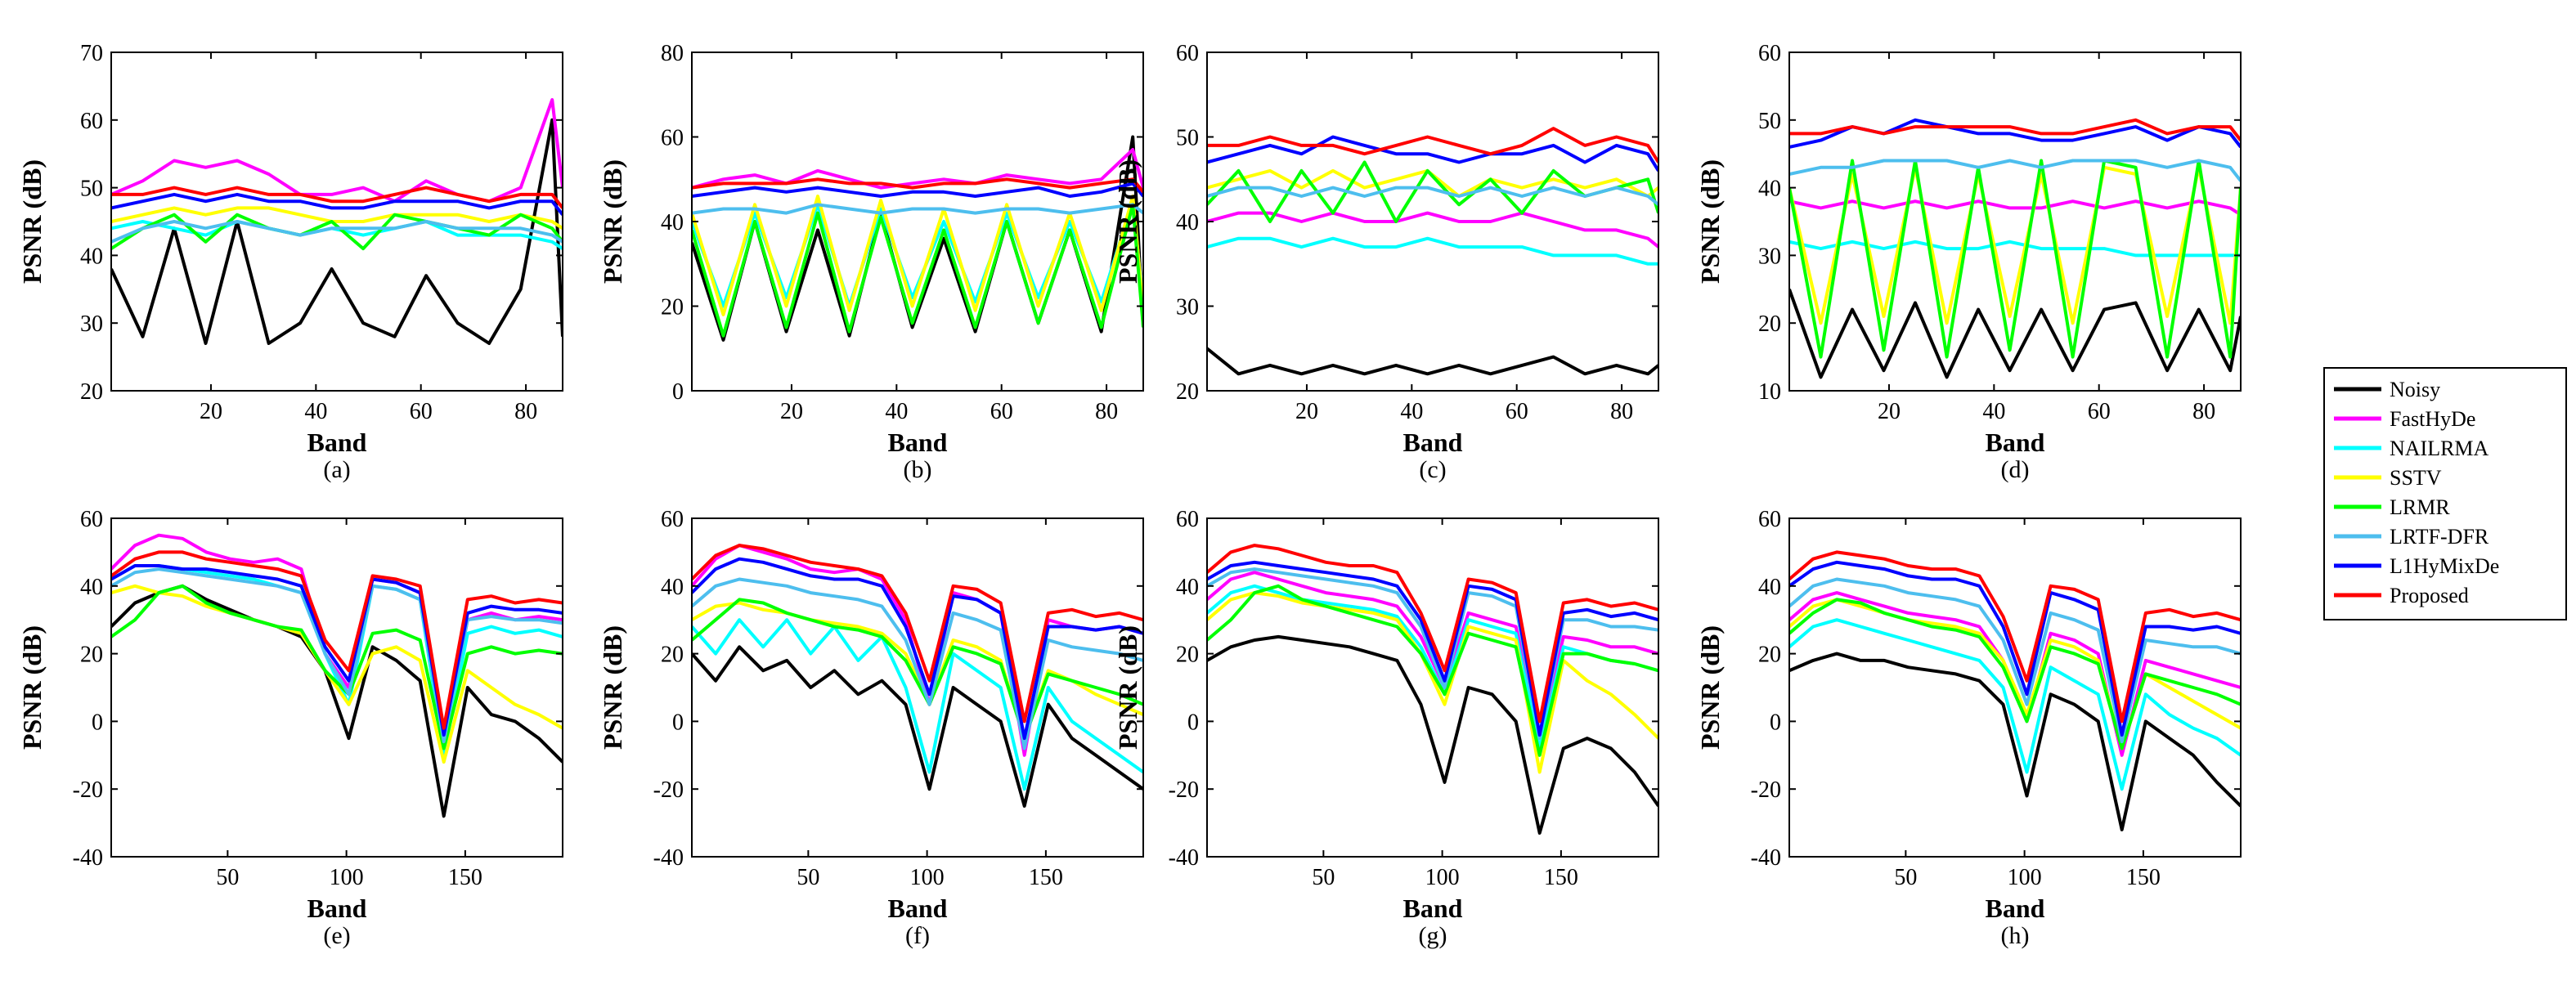 Image resolution: width=2576 pixels, height=990 pixels. What do you see at coordinates (2404, 419) in the screenshot?
I see `legend-entry: FastHyDe` at bounding box center [2404, 419].